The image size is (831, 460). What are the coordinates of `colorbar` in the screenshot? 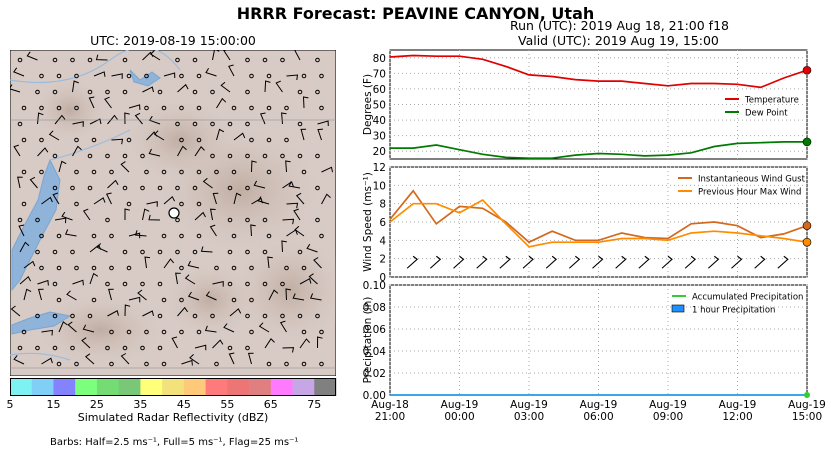 It's located at (173, 387).